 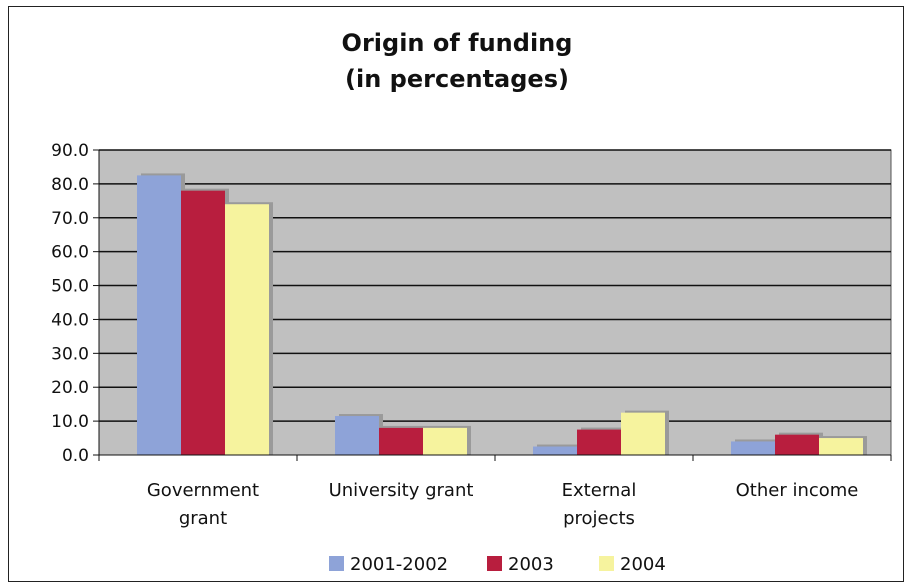 What do you see at coordinates (599, 490) in the screenshot?
I see `x-category-label: External` at bounding box center [599, 490].